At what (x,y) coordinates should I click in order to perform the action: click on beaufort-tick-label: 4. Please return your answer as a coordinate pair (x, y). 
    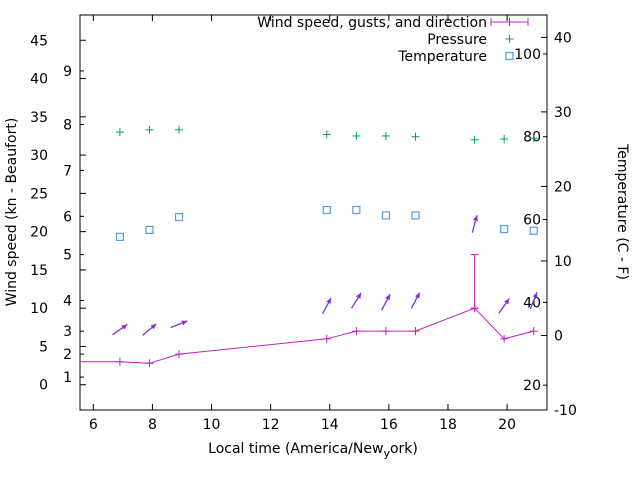
    Looking at the image, I should click on (67, 302).